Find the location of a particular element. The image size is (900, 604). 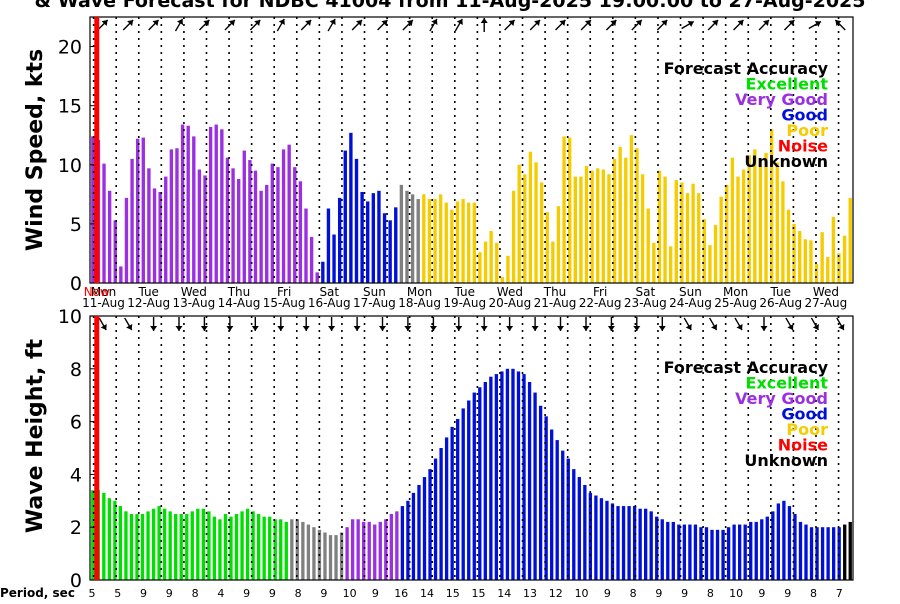

wave-y-tick-label: 10 is located at coordinates (70, 317).